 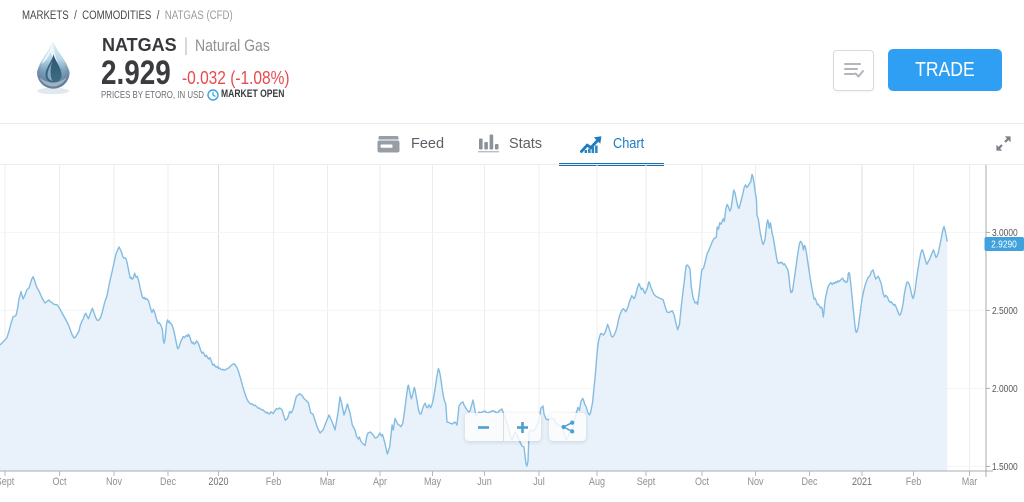 I want to click on svg-text: Jun, so click(x=484, y=482).